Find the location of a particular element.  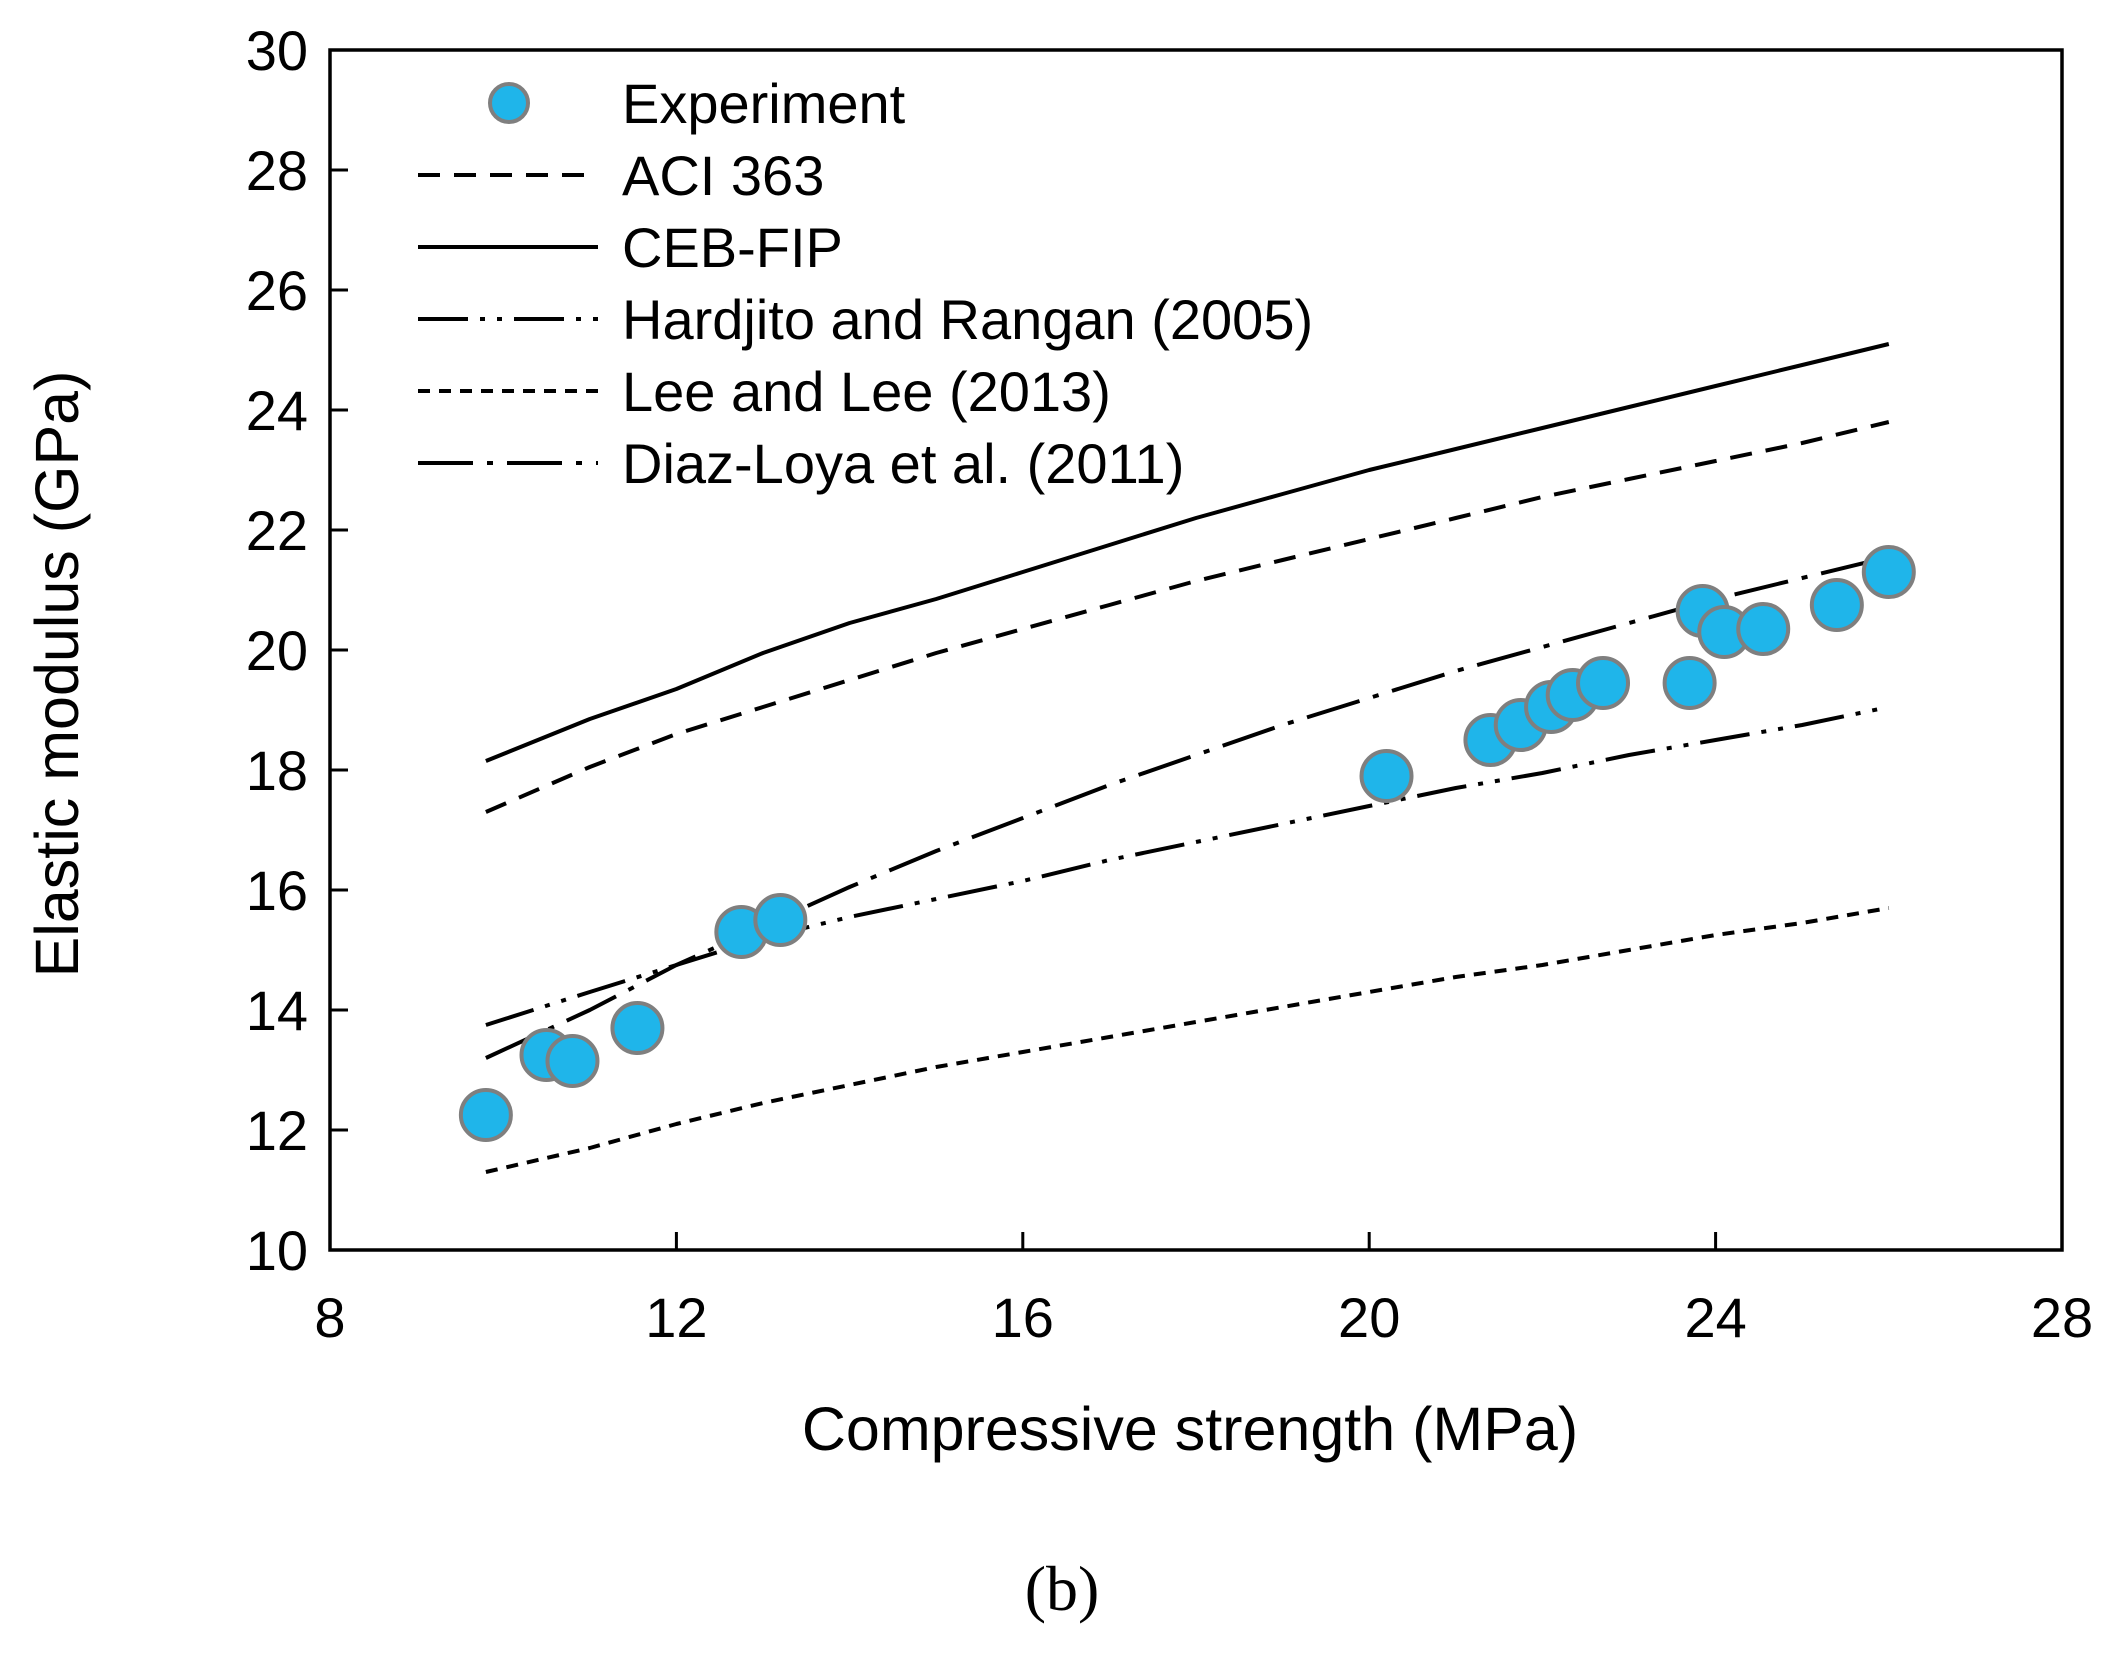

y-tick-label: 18 is located at coordinates (277, 770).